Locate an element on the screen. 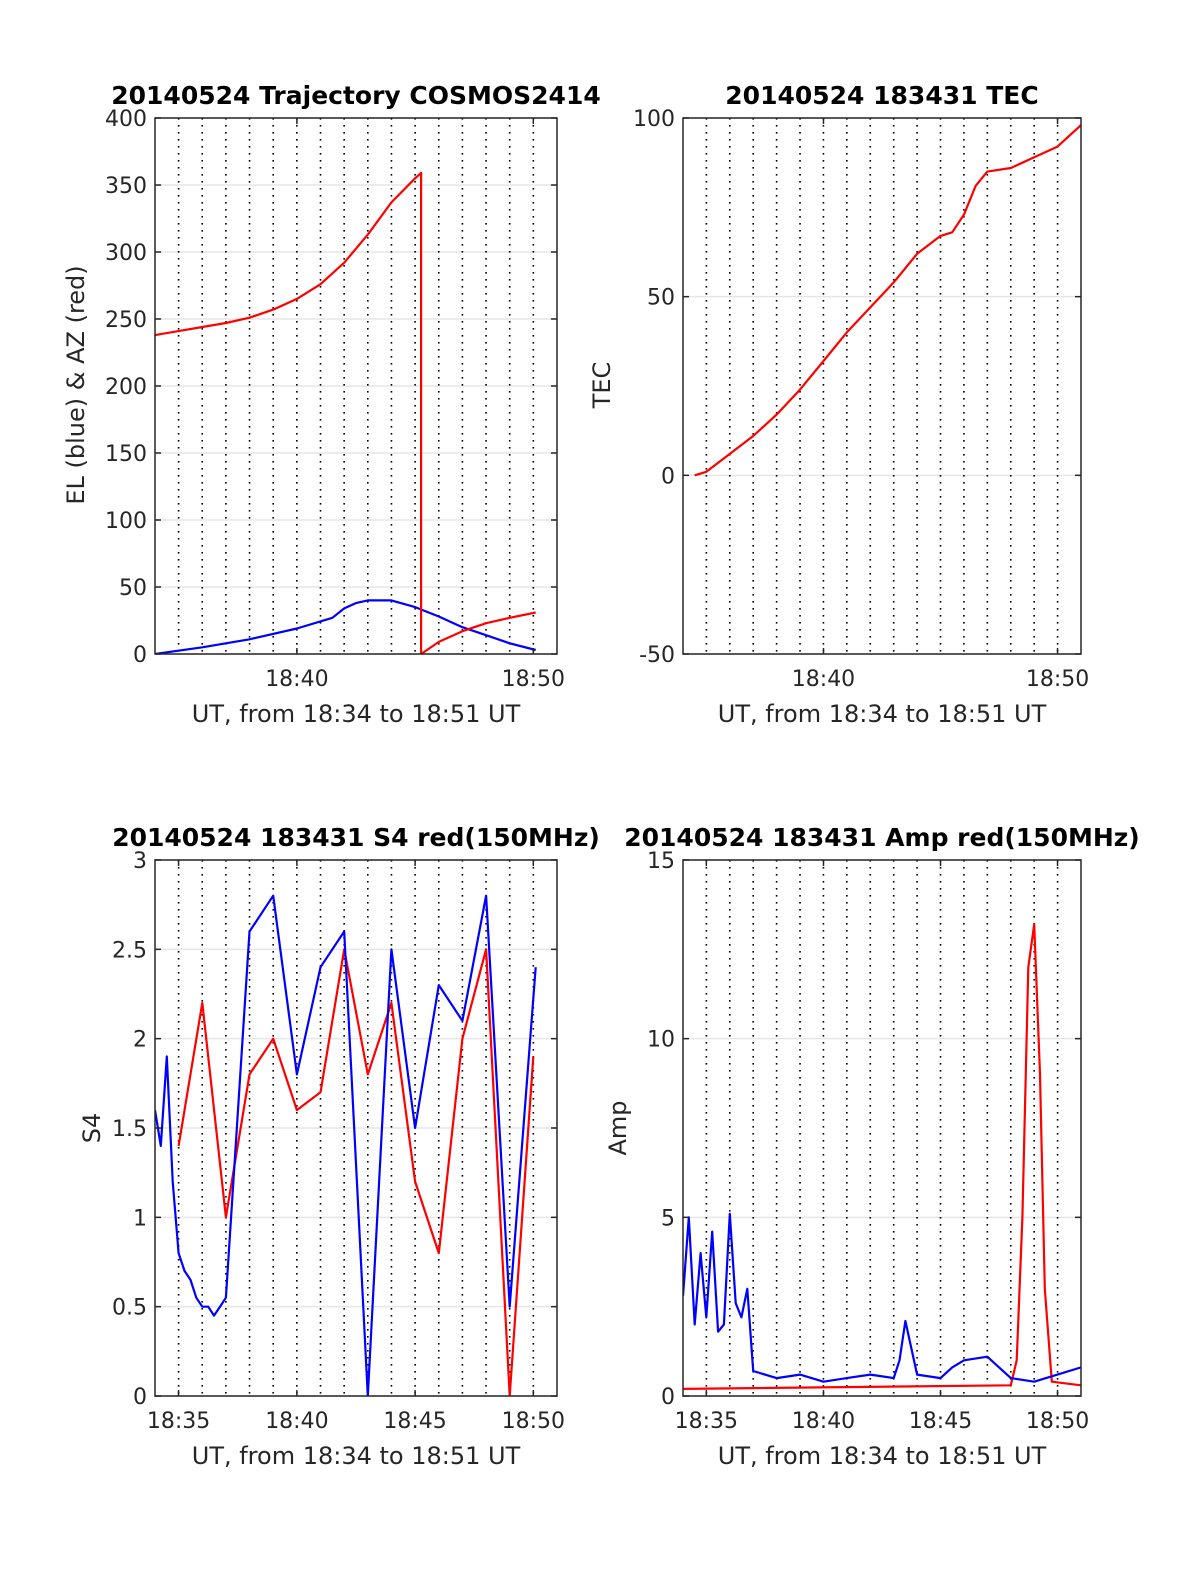  s4-title: 20140524 183431 S4 red(150MHz) is located at coordinates (356, 837).